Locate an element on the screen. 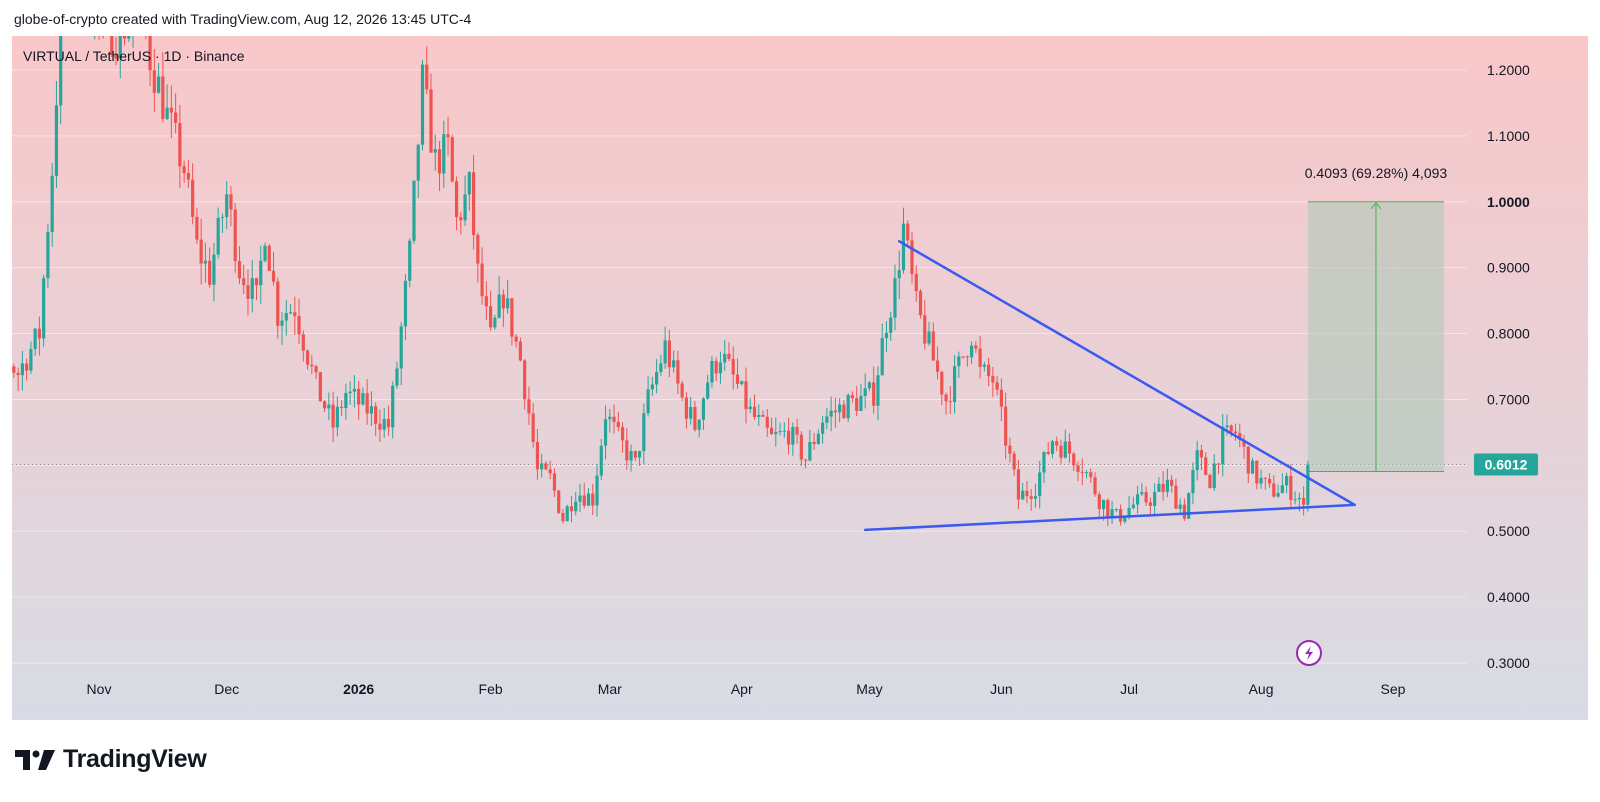 The height and width of the screenshot is (802, 1600). lightning-icon is located at coordinates (1309, 653).